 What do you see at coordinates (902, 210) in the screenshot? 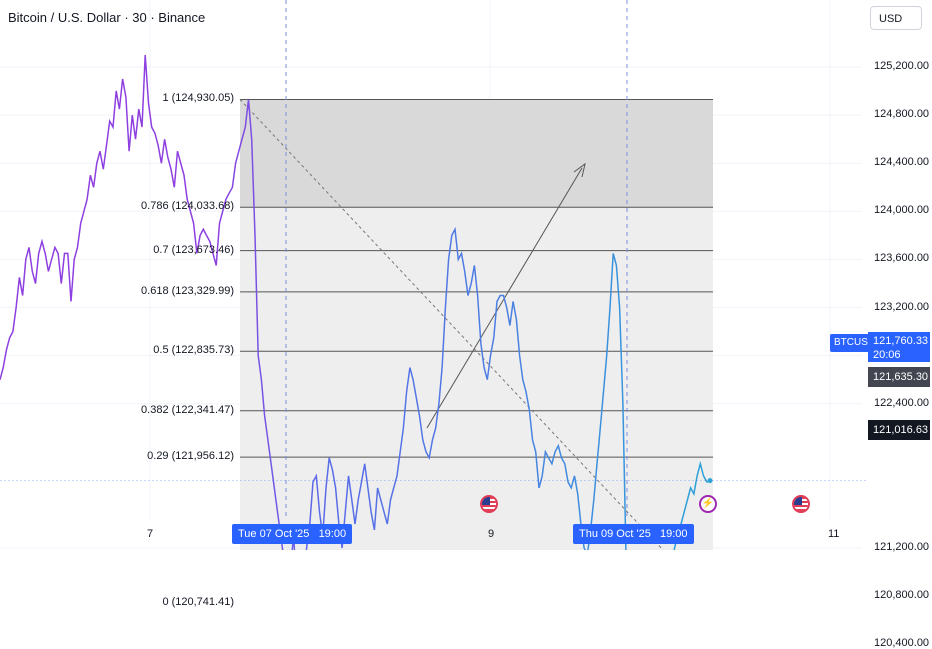
I see `y-axis-label: 124,000.00` at bounding box center [902, 210].